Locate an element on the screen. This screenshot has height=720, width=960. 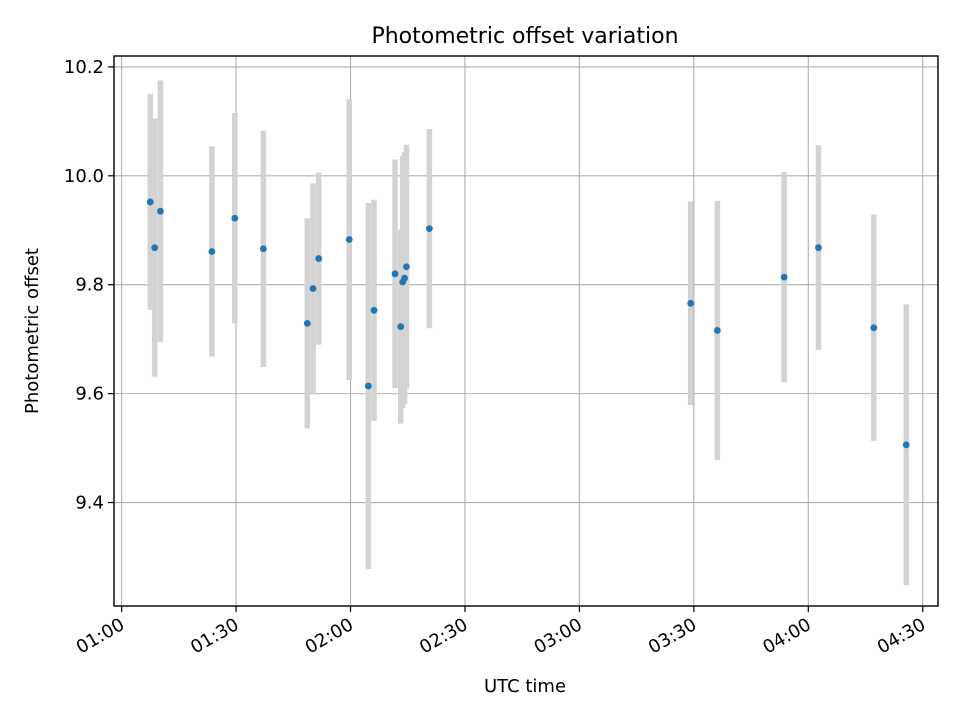
y-tick-label: 9.8 is located at coordinates (89, 285).